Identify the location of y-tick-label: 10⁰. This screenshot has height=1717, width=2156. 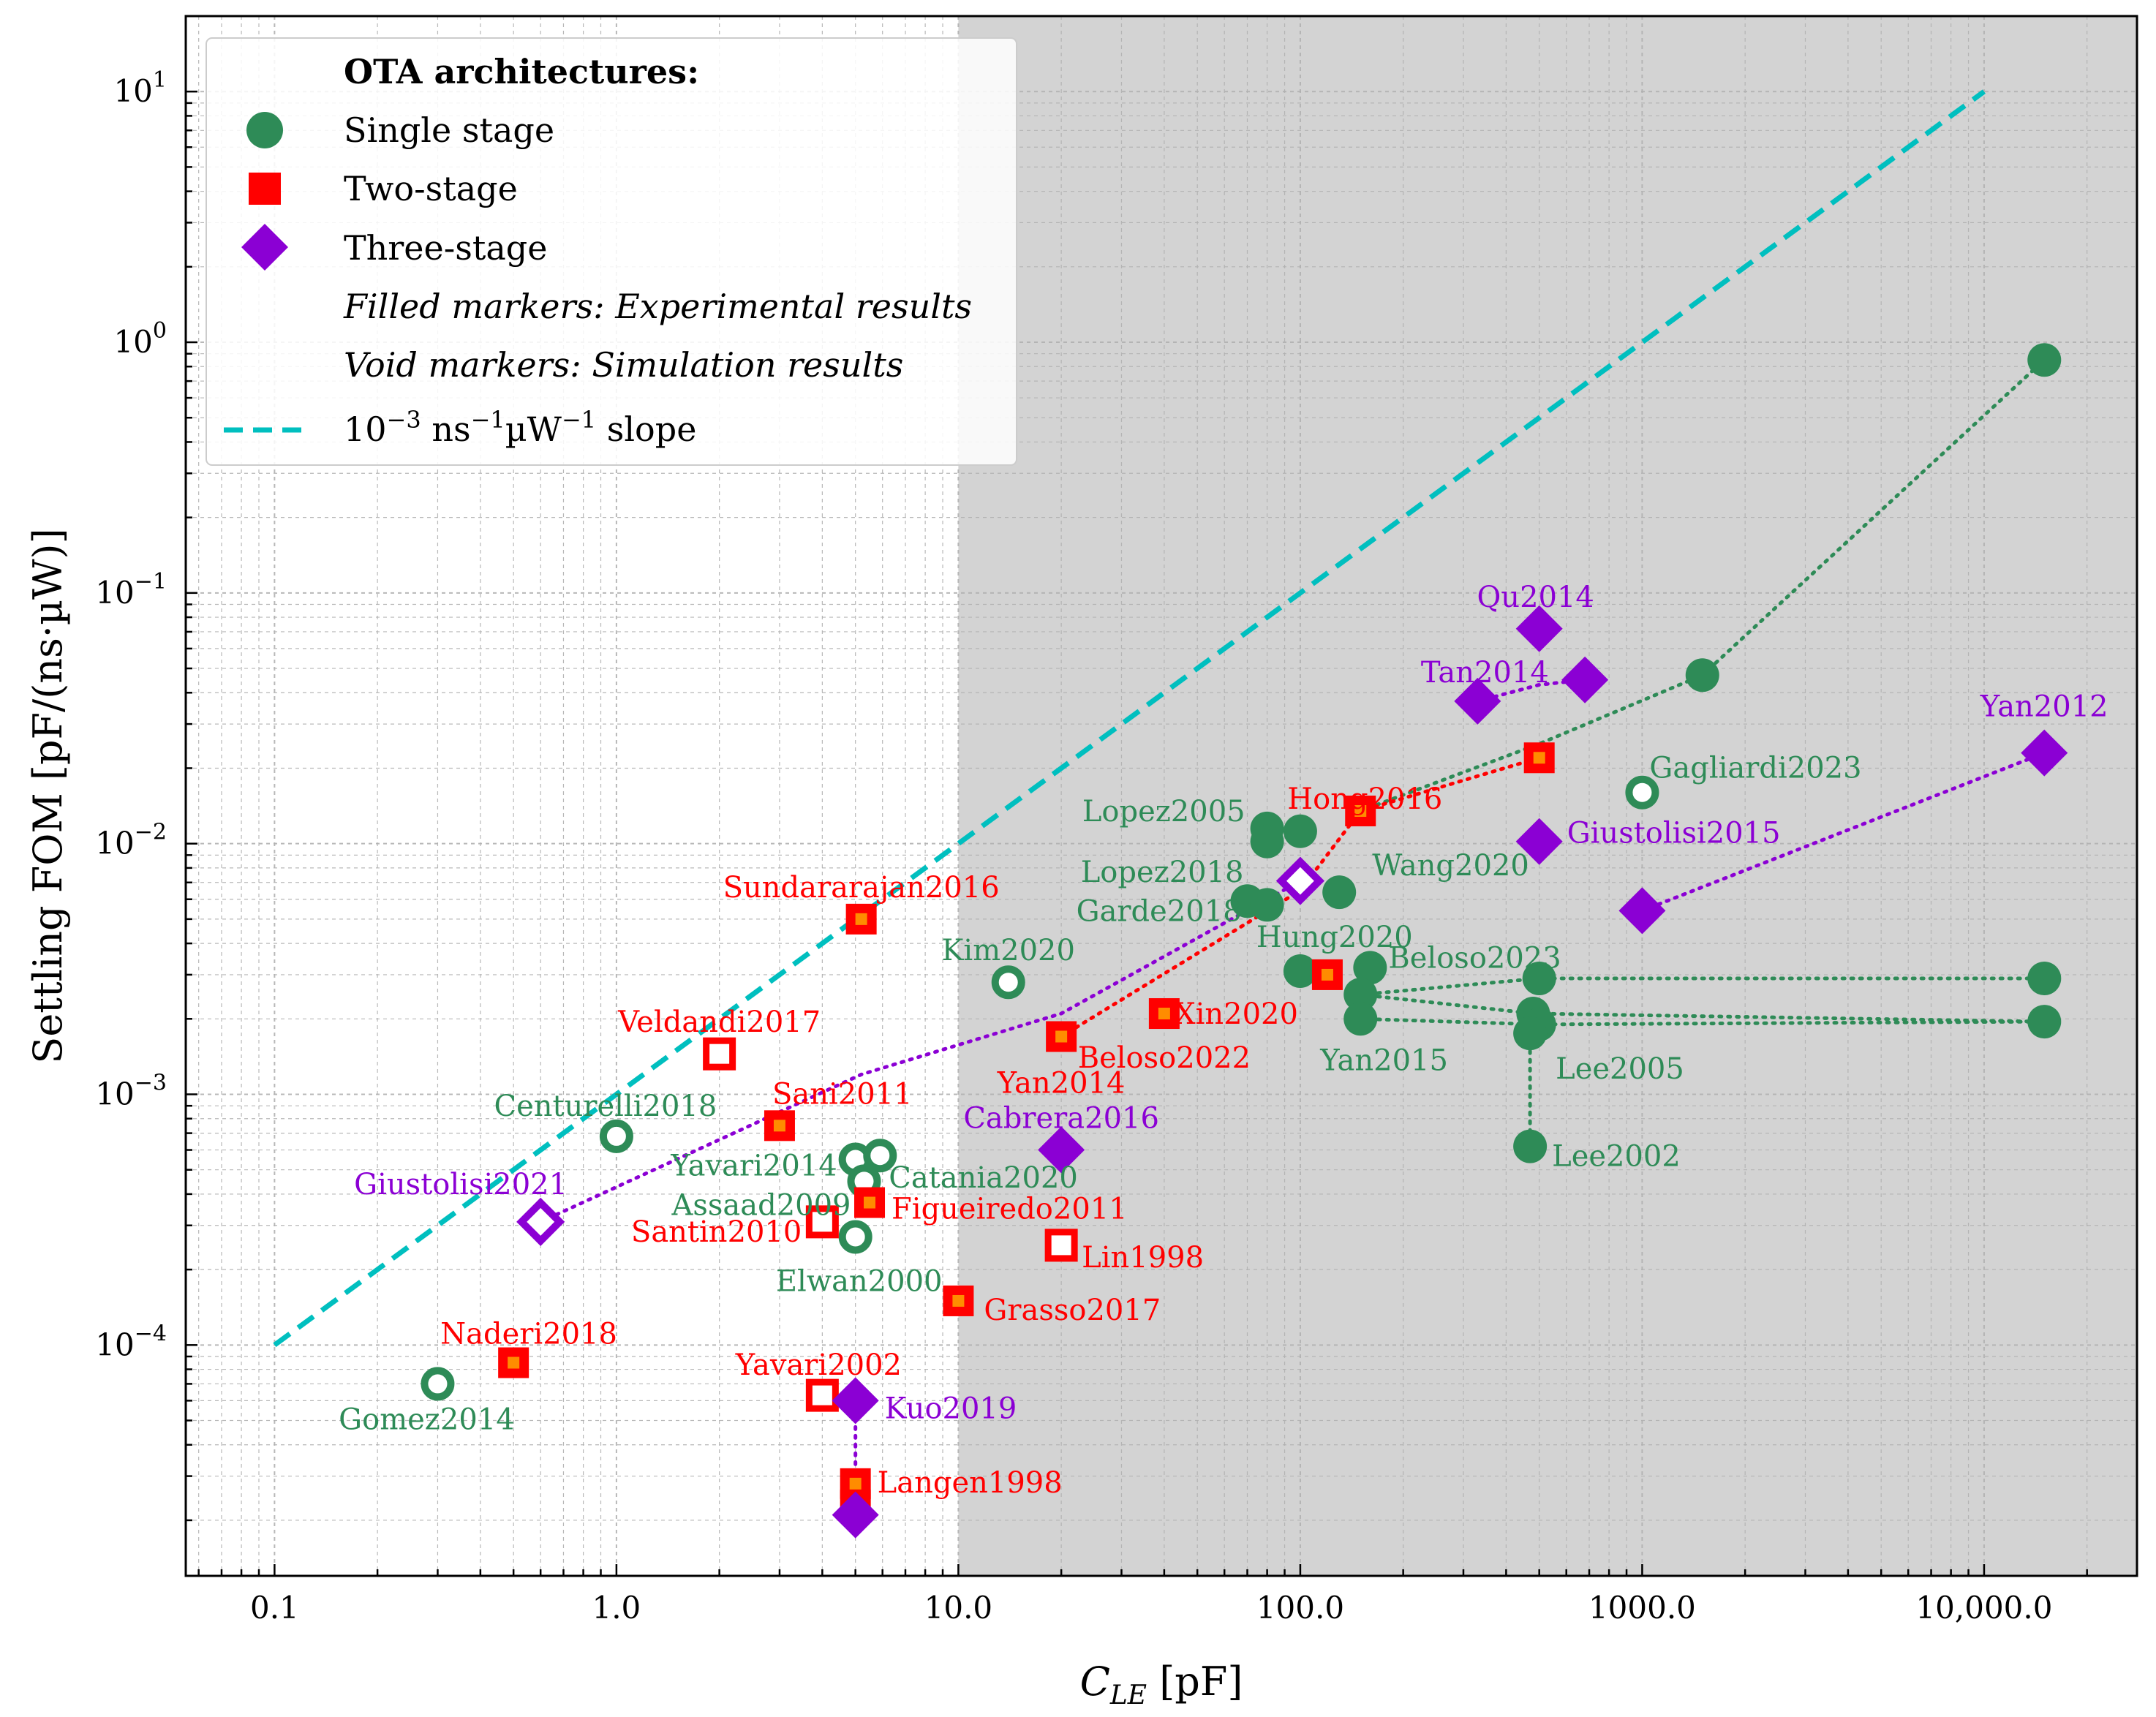
(140, 339).